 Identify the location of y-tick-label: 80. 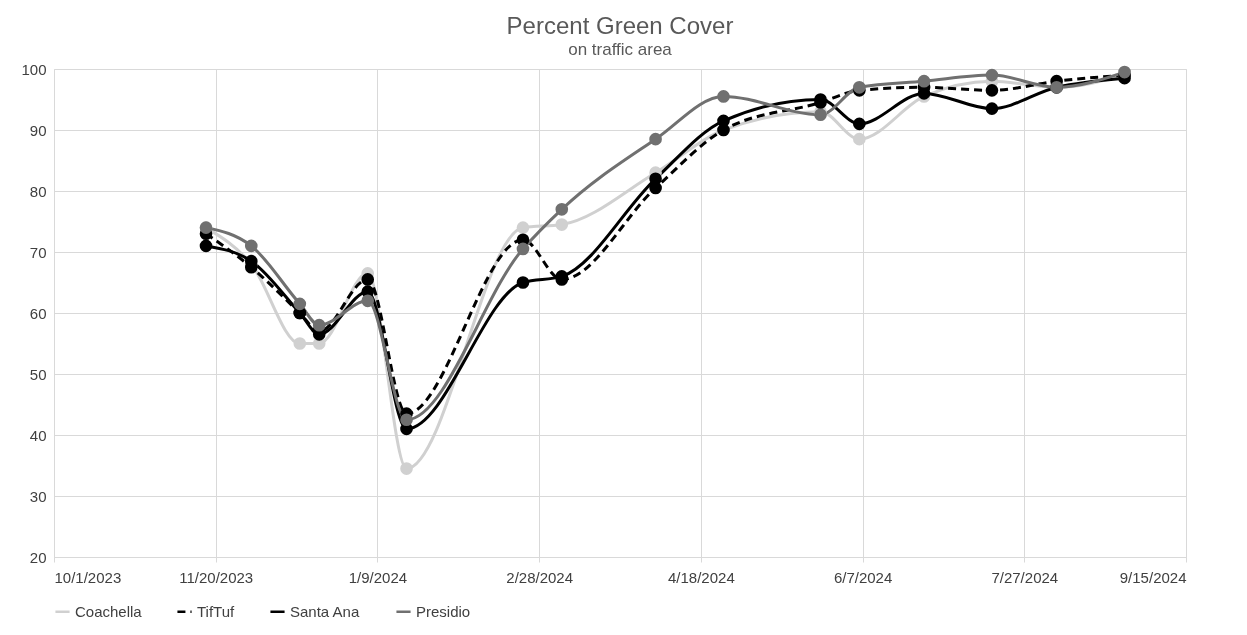
(38, 191).